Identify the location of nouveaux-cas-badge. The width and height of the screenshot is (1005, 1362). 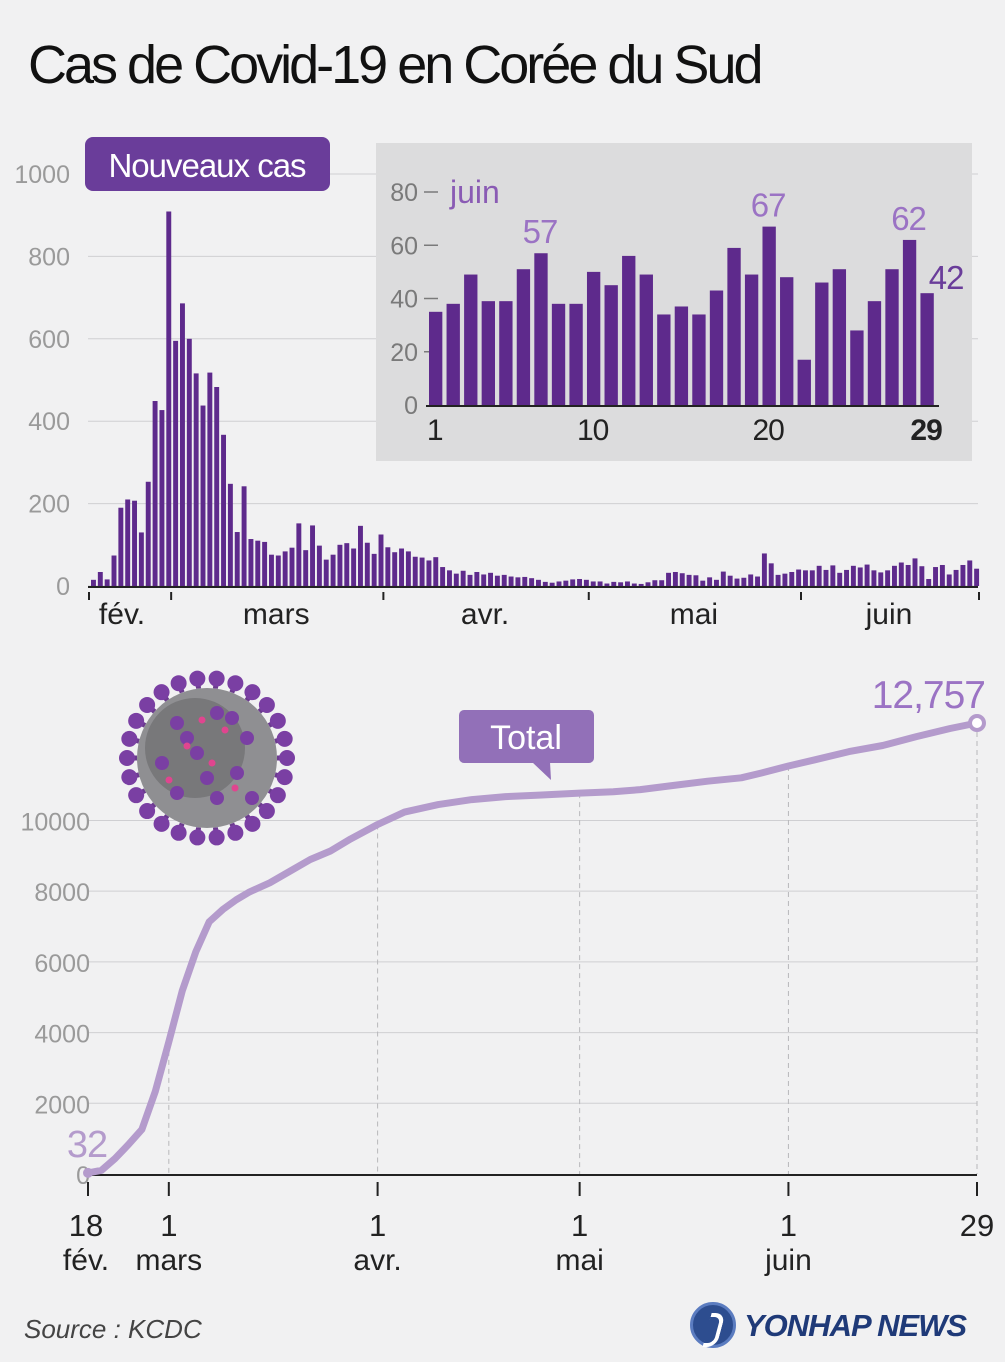
(207, 164).